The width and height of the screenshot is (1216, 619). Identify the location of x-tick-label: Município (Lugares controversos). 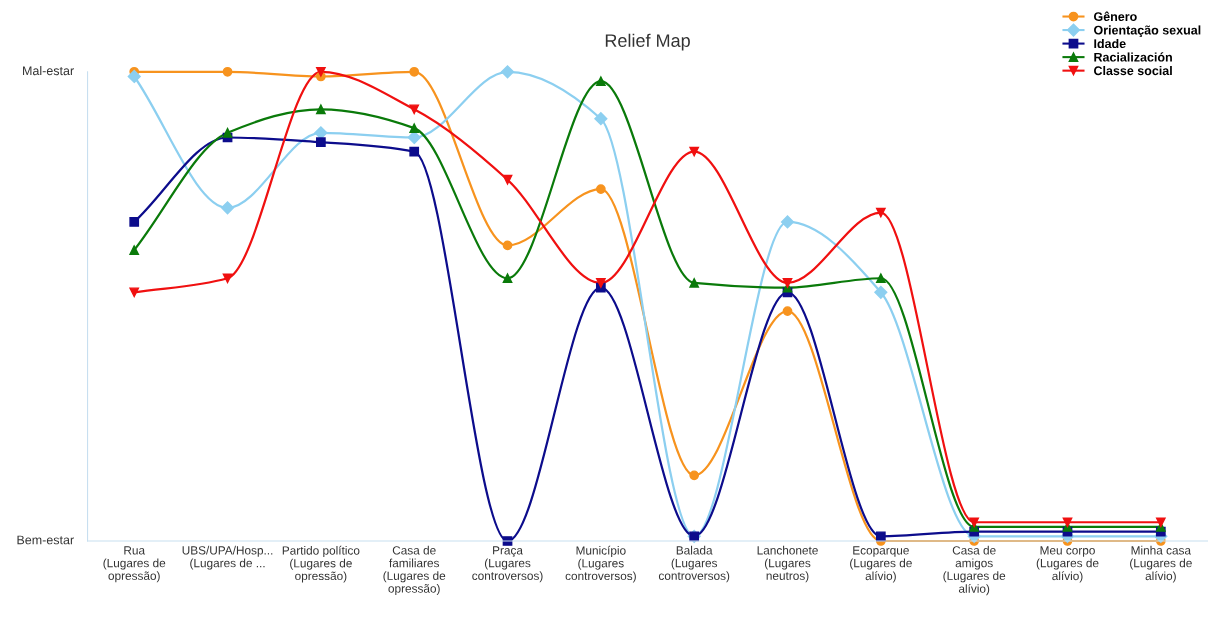
(600, 564).